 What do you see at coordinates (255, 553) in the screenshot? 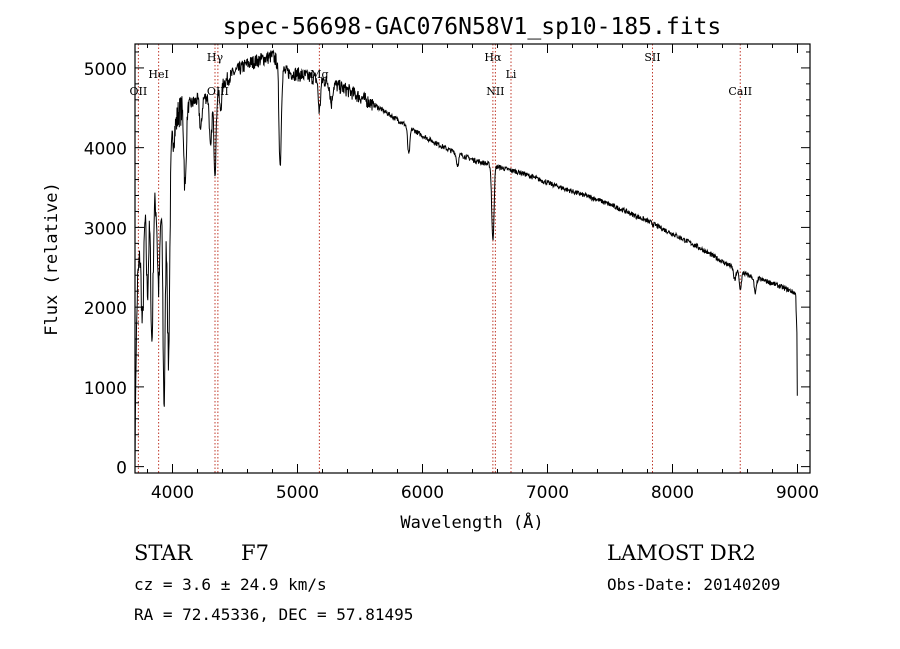
I see `object-subclass: F7` at bounding box center [255, 553].